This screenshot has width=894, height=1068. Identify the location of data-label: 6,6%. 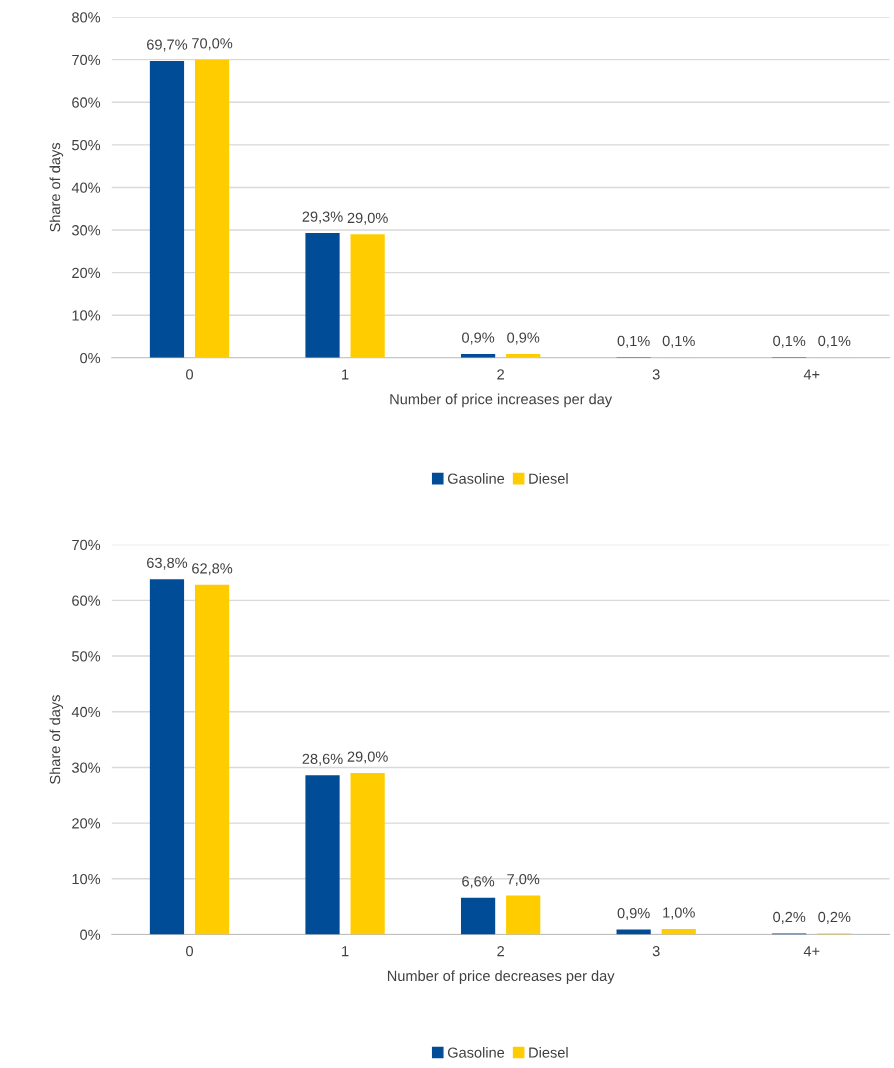
(478, 882).